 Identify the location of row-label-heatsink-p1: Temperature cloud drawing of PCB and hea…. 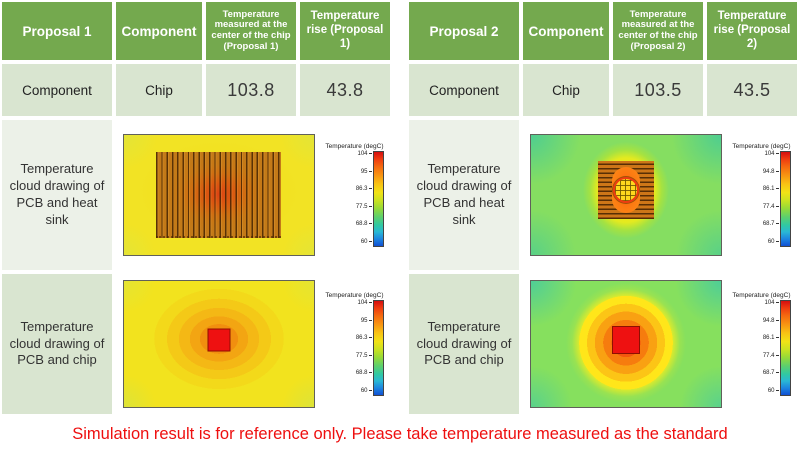
(57, 195).